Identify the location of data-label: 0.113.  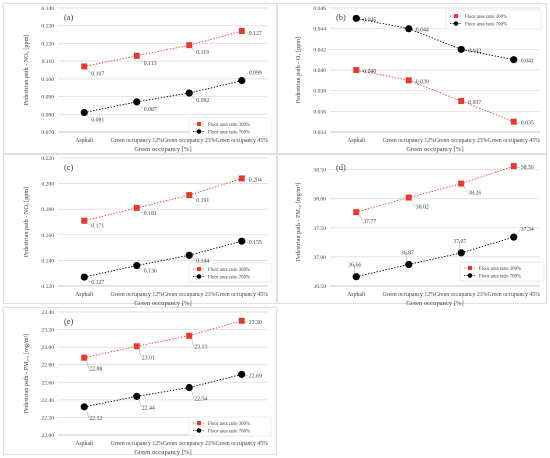
(150, 64).